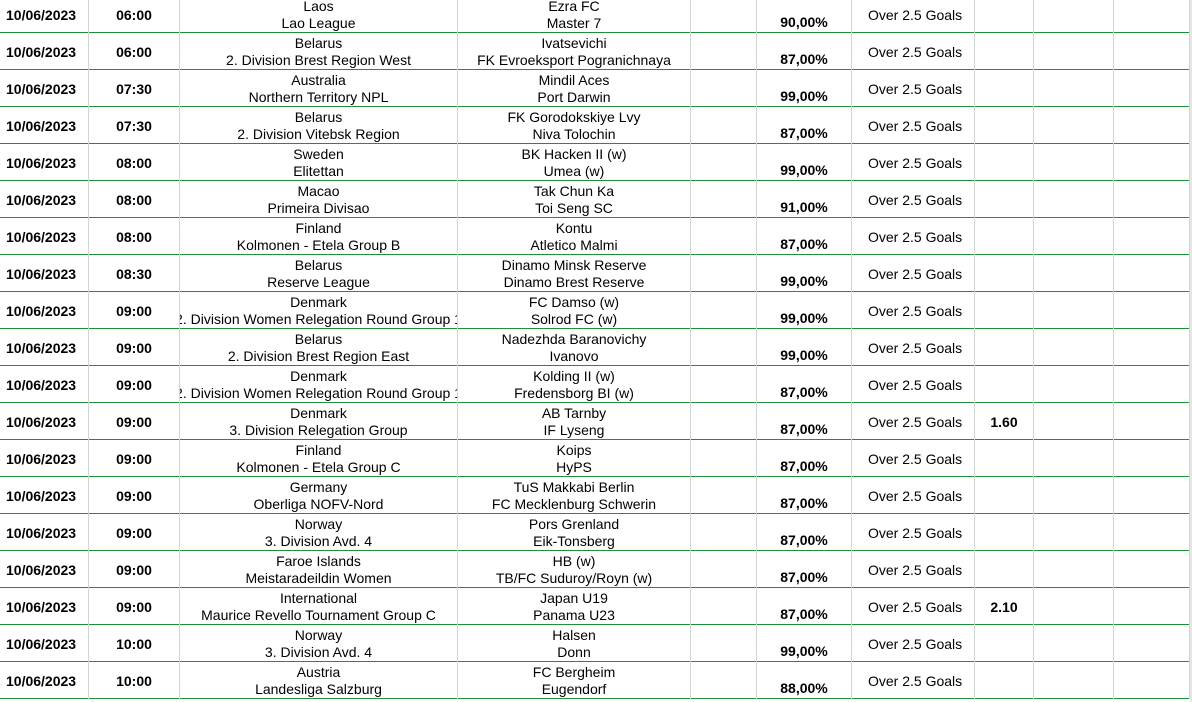 The width and height of the screenshot is (1192, 702). What do you see at coordinates (574, 384) in the screenshot?
I see `match-cell: Kolding II (w) Fredensborg BI (w)` at bounding box center [574, 384].